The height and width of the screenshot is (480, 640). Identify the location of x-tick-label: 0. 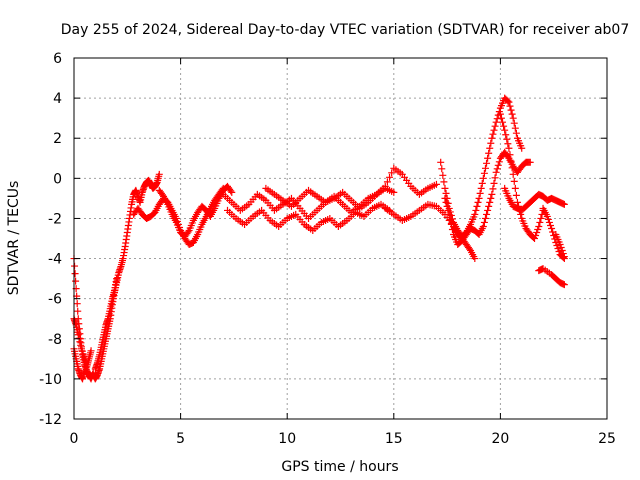
(74, 439).